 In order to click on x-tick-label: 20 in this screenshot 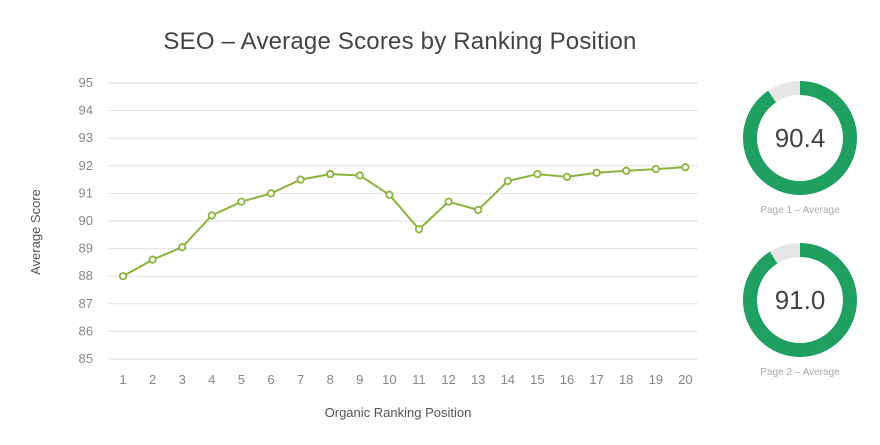, I will do `click(685, 379)`.